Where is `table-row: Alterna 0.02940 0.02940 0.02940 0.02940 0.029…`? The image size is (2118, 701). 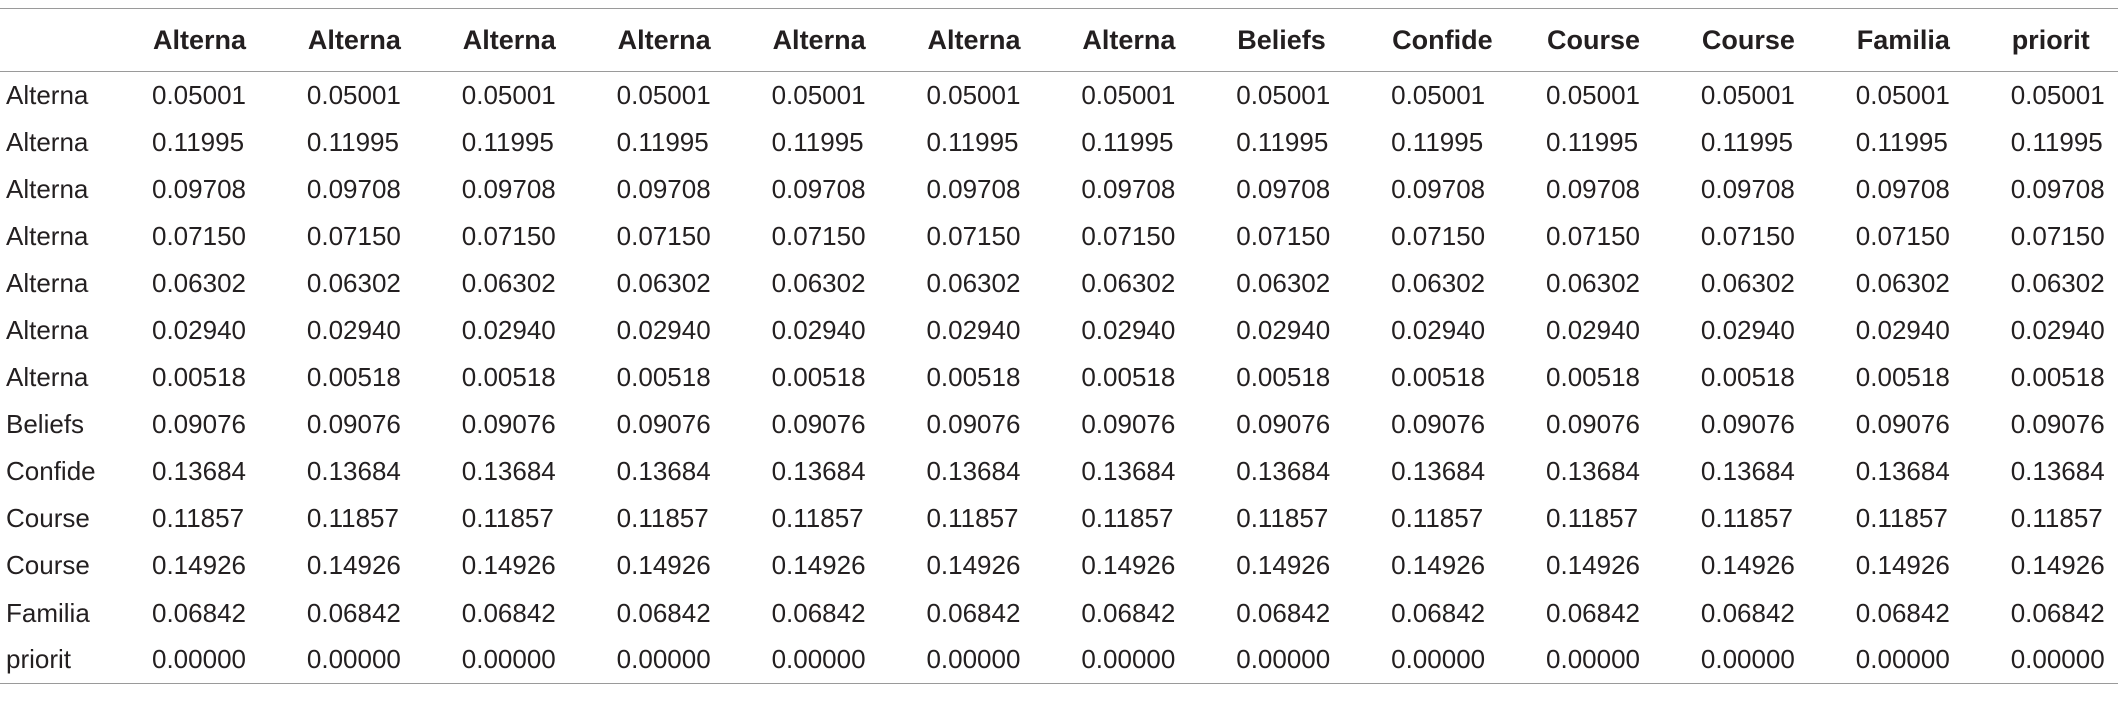
table-row: Alterna 0.02940 0.02940 0.02940 0.02940 0.029… is located at coordinates (1059, 330).